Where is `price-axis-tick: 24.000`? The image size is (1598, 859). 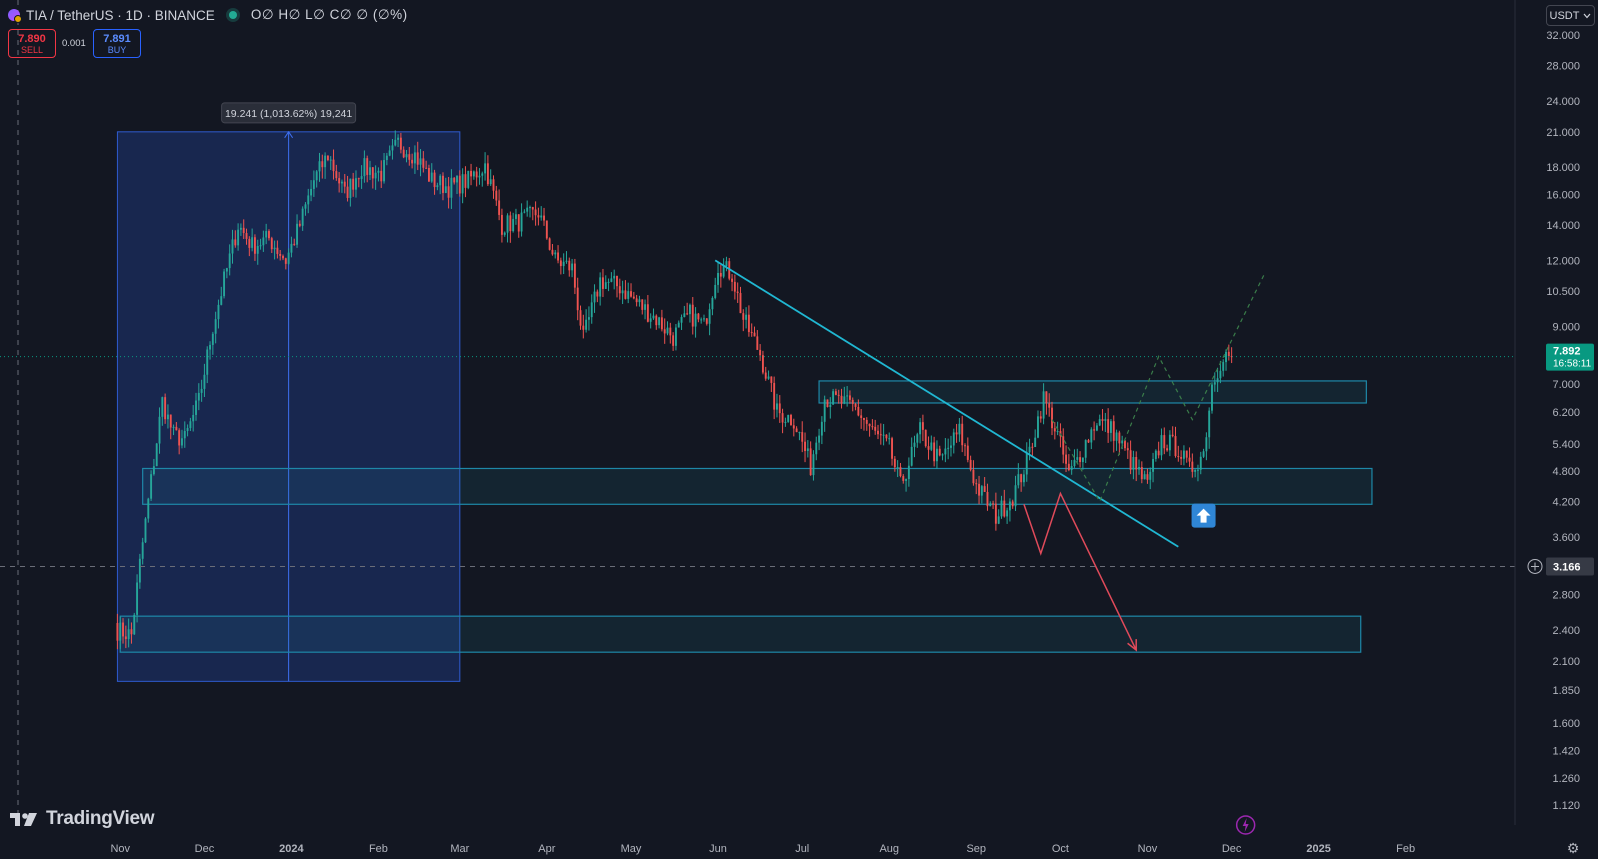 price-axis-tick: 24.000 is located at coordinates (1563, 102).